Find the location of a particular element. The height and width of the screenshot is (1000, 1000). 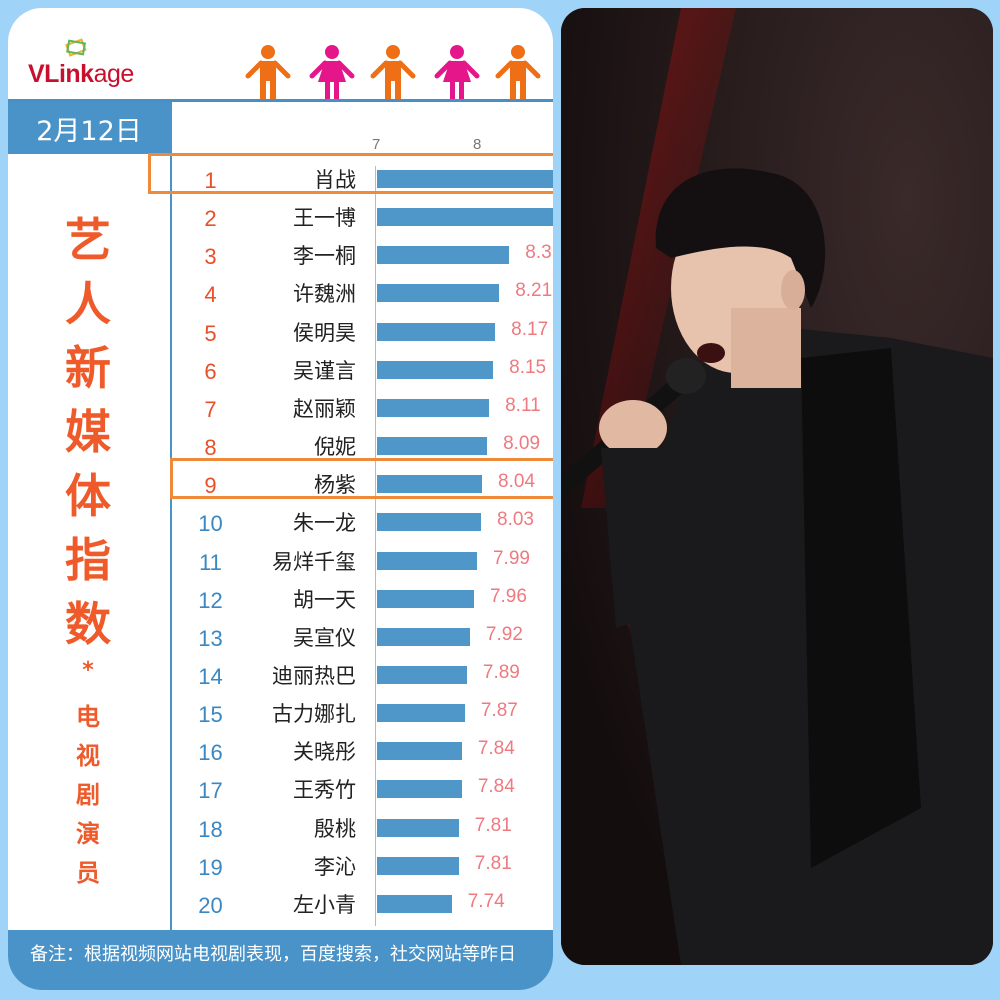

artist-name: 王一博 is located at coordinates (324, 218).